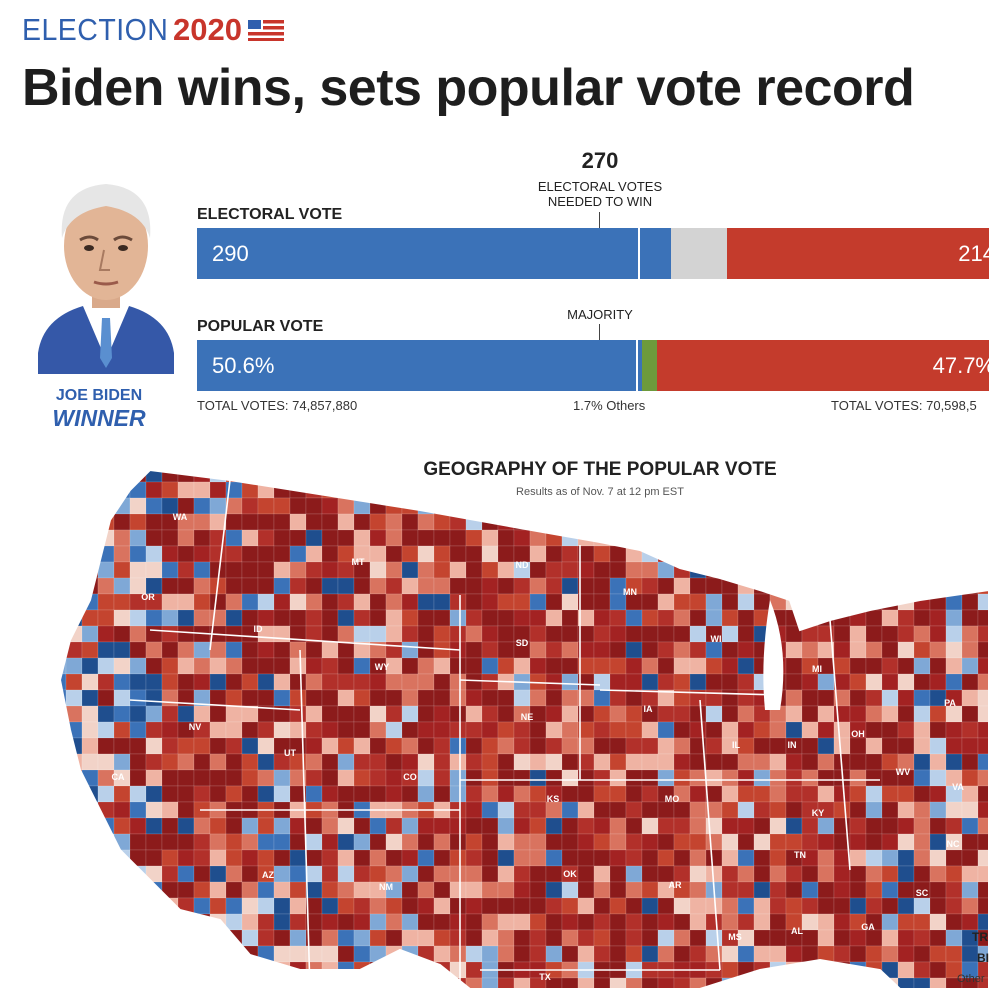  What do you see at coordinates (600, 492) in the screenshot?
I see `map-subtitle: Results as of Nov. 7 at 12 pm EST` at bounding box center [600, 492].